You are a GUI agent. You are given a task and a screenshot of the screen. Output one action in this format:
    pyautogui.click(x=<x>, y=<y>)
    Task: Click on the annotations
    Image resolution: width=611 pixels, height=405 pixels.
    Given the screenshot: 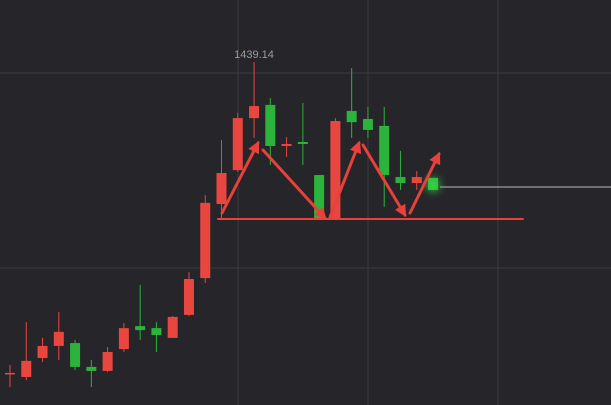 What is the action you would take?
    pyautogui.click(x=370, y=180)
    